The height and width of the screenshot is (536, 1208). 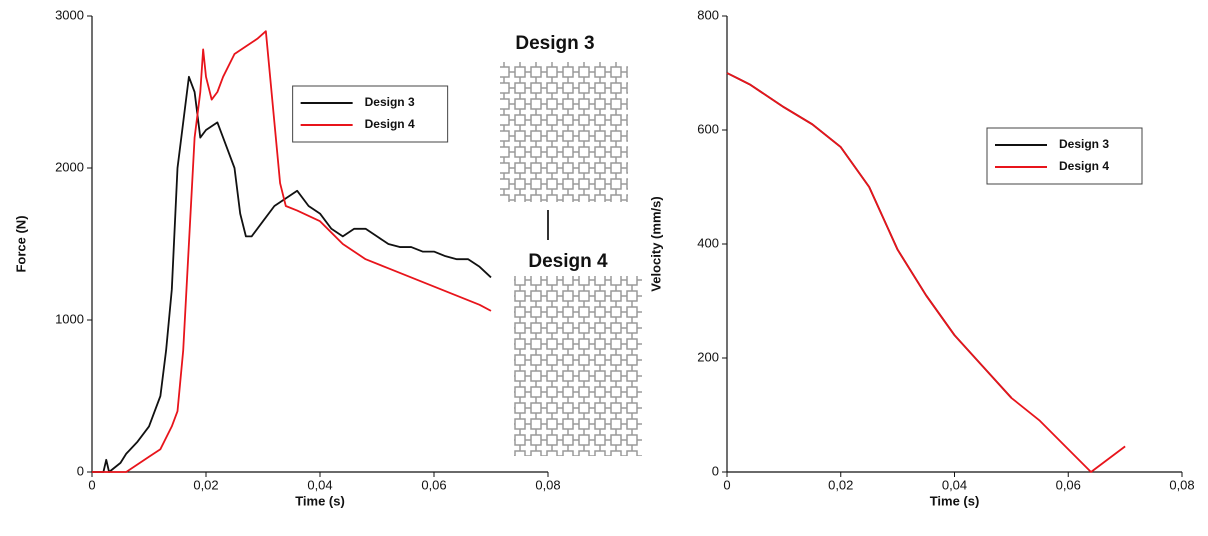 What do you see at coordinates (69, 318) in the screenshot?
I see `y-tick-label: 1000` at bounding box center [69, 318].